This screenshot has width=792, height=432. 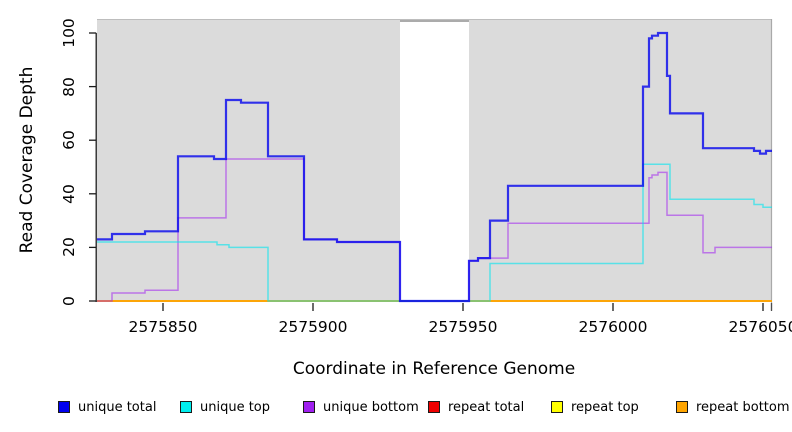 I want to click on y-tick-label: 40, so click(x=69, y=193).